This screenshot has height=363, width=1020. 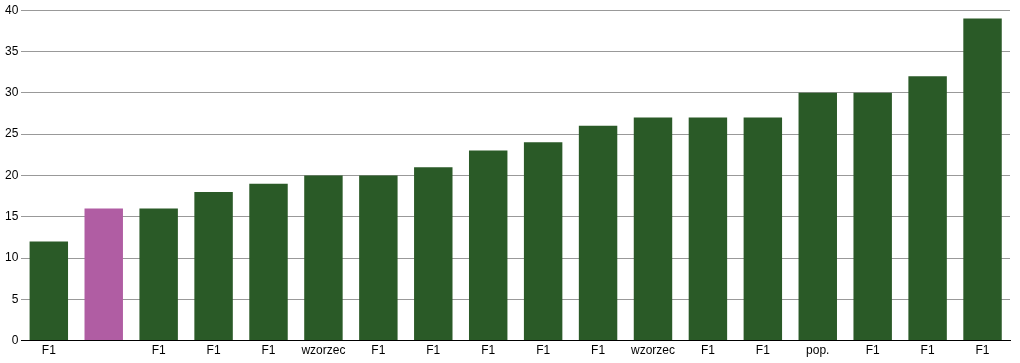 I want to click on y-tick-label: 20, so click(x=11, y=174).